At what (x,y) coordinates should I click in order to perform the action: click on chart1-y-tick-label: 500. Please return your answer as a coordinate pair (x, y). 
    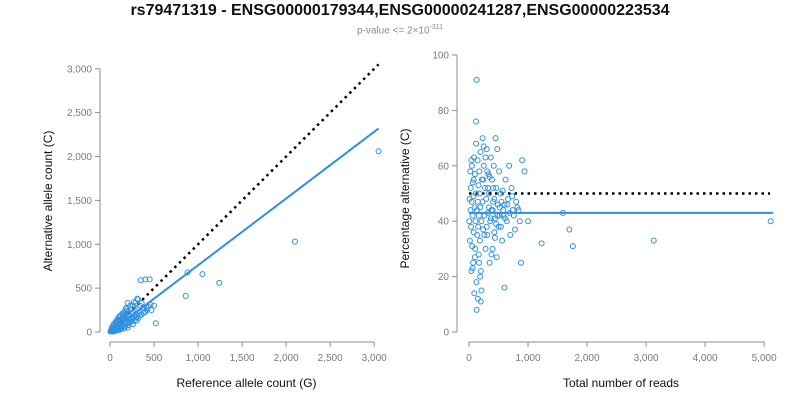
    Looking at the image, I should click on (83, 289).